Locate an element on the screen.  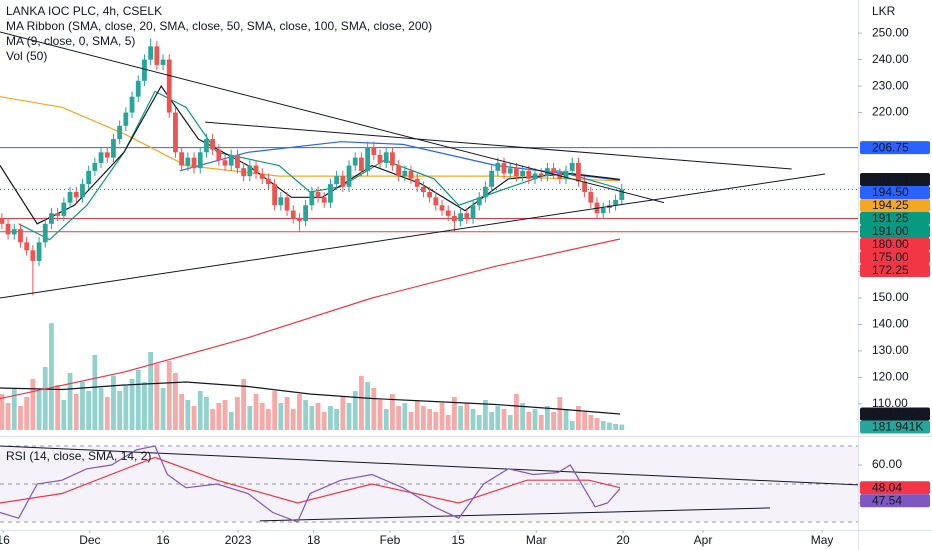
y-tick-label: 220.00 is located at coordinates (890, 112).